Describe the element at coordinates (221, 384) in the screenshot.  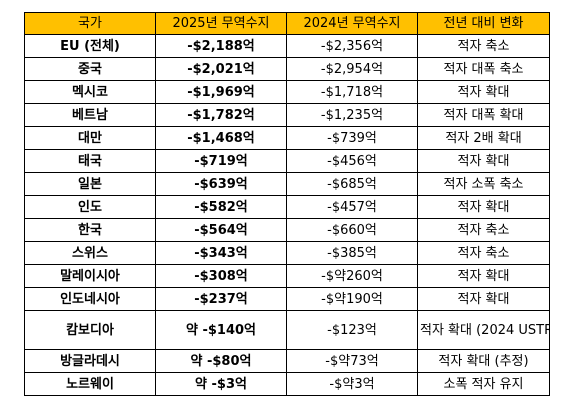
I see `balance-2025-cell: 약 -$3억` at that location.